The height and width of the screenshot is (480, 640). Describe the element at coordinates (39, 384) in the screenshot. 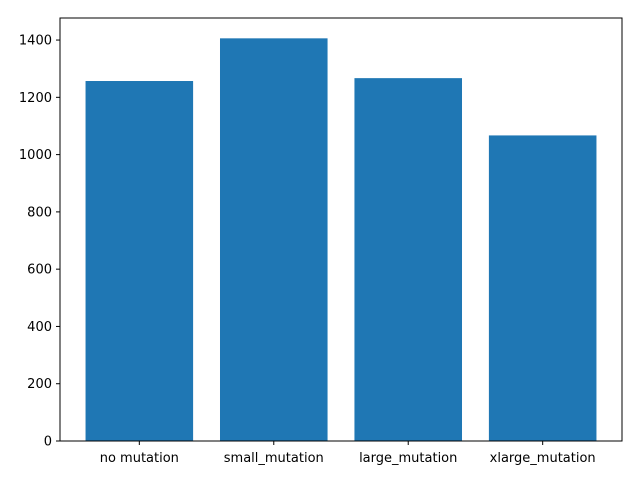

I see `y-tick-label: 200` at that location.